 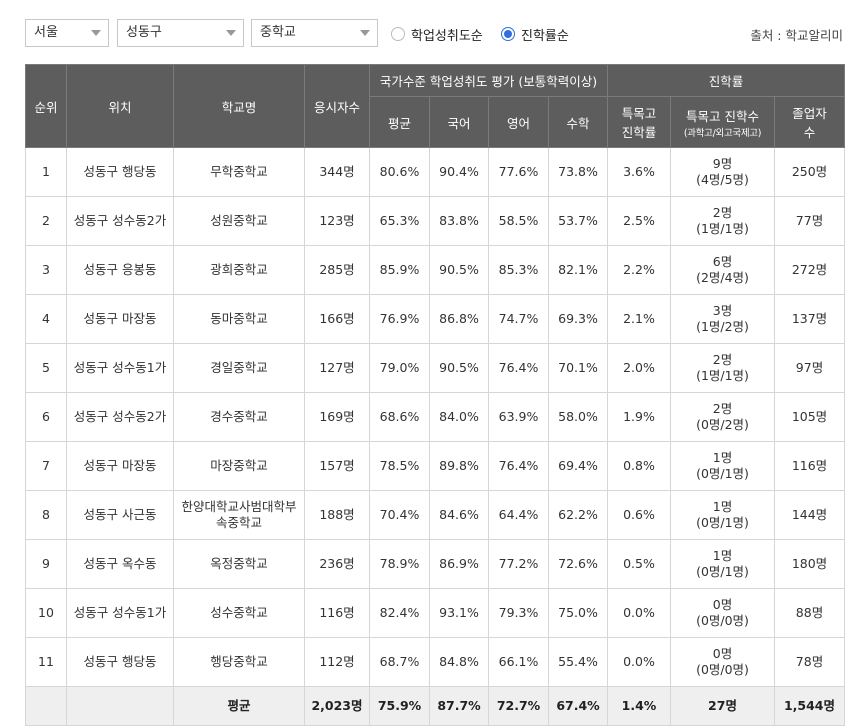 What do you see at coordinates (399, 270) in the screenshot?
I see `avg-score-cell: 85.9%` at bounding box center [399, 270].